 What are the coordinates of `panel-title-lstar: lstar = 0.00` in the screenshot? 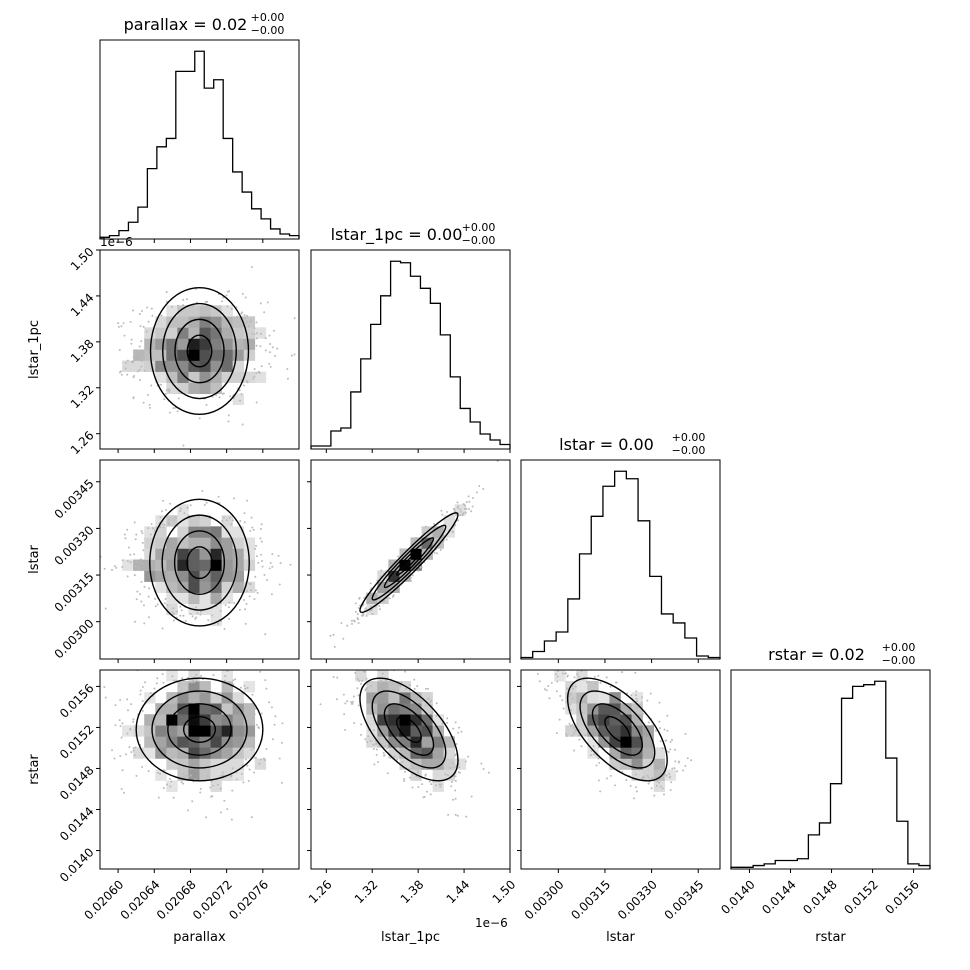 It's located at (606, 444).